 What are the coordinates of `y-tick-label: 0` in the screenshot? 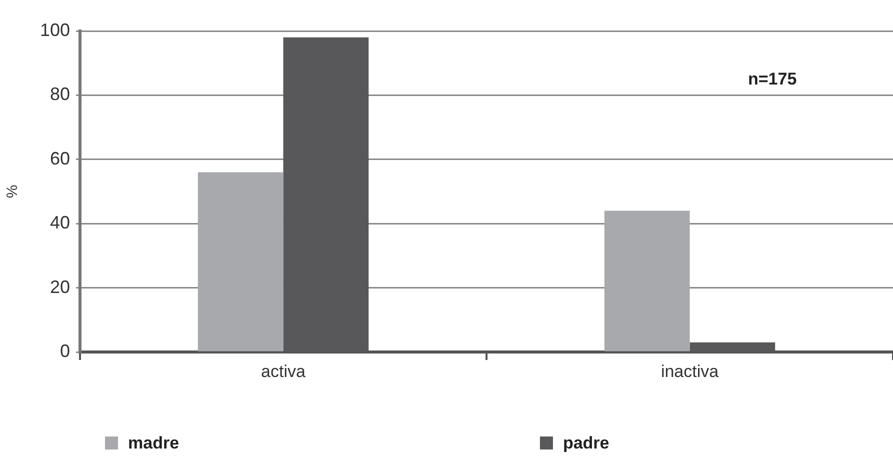 It's located at (65, 350).